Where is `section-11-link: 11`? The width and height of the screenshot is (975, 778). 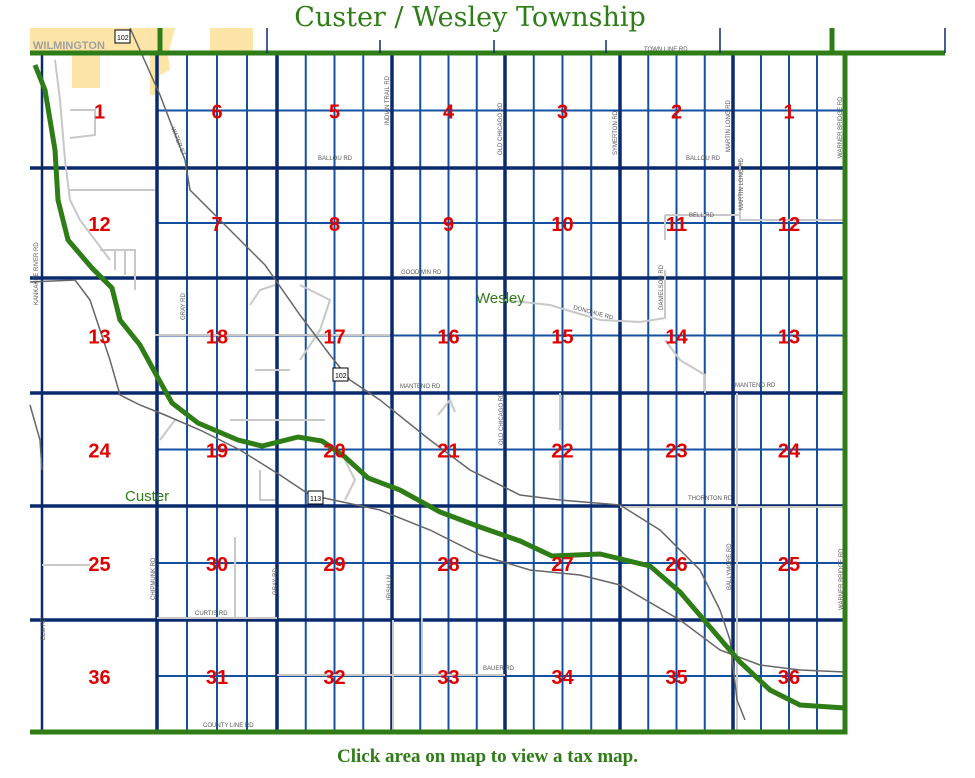 section-11-link: 11 is located at coordinates (676, 225).